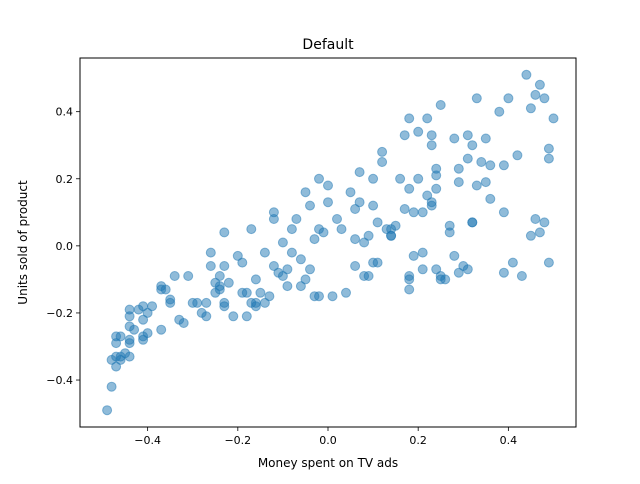  I want to click on y-tick-label: 0.0, so click(65, 246).